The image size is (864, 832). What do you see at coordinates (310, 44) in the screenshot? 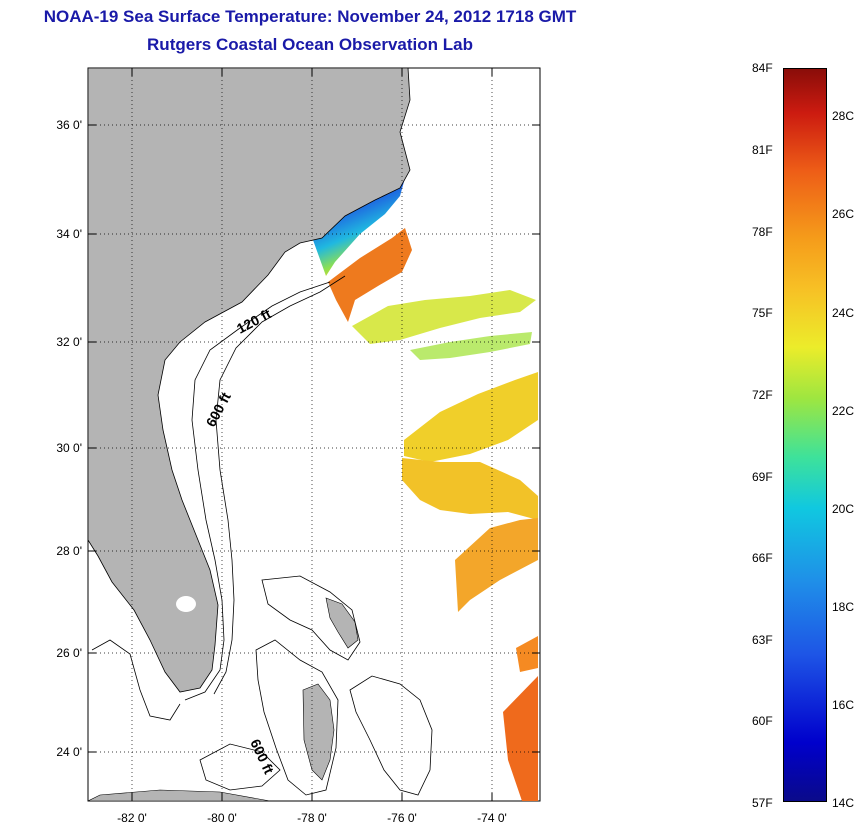
I see `map-subtitle: Rutgers Coastal Ocean Observation Lab` at bounding box center [310, 44].